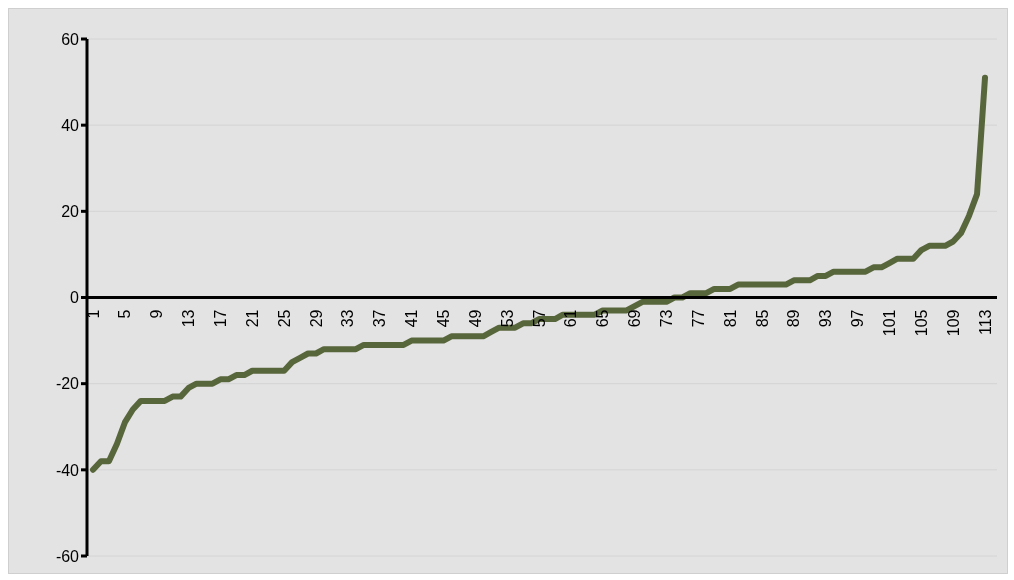 The width and height of the screenshot is (1014, 580). I want to click on x-tick-label: 93, so click(826, 318).